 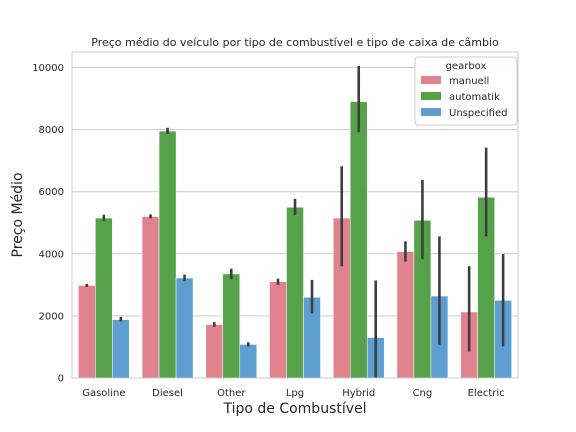 I want to click on legend: gearbox manuell automatik Unspecified, so click(x=466, y=91).